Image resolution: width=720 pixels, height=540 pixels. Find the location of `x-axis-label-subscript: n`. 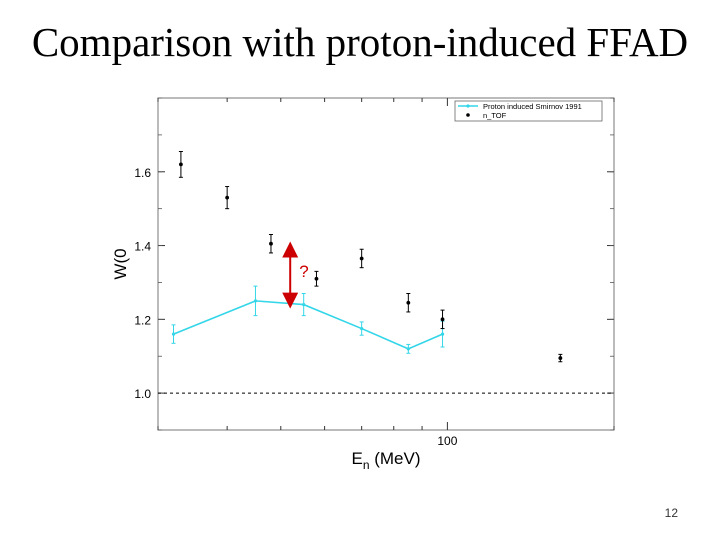

x-axis-label-subscript: n is located at coordinates (366, 465).